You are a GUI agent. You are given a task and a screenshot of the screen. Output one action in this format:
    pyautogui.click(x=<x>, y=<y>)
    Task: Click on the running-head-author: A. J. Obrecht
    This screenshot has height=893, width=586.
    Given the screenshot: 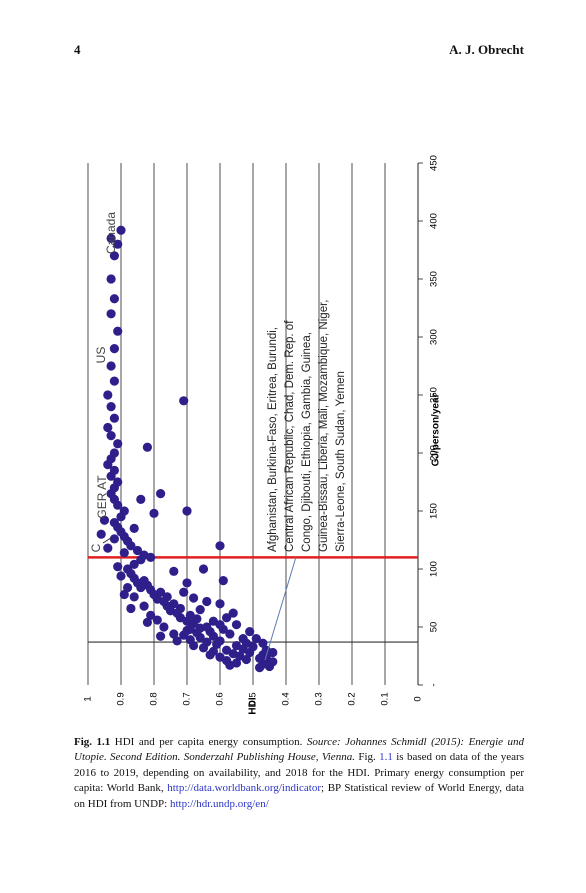 What is the action you would take?
    pyautogui.click(x=486, y=49)
    